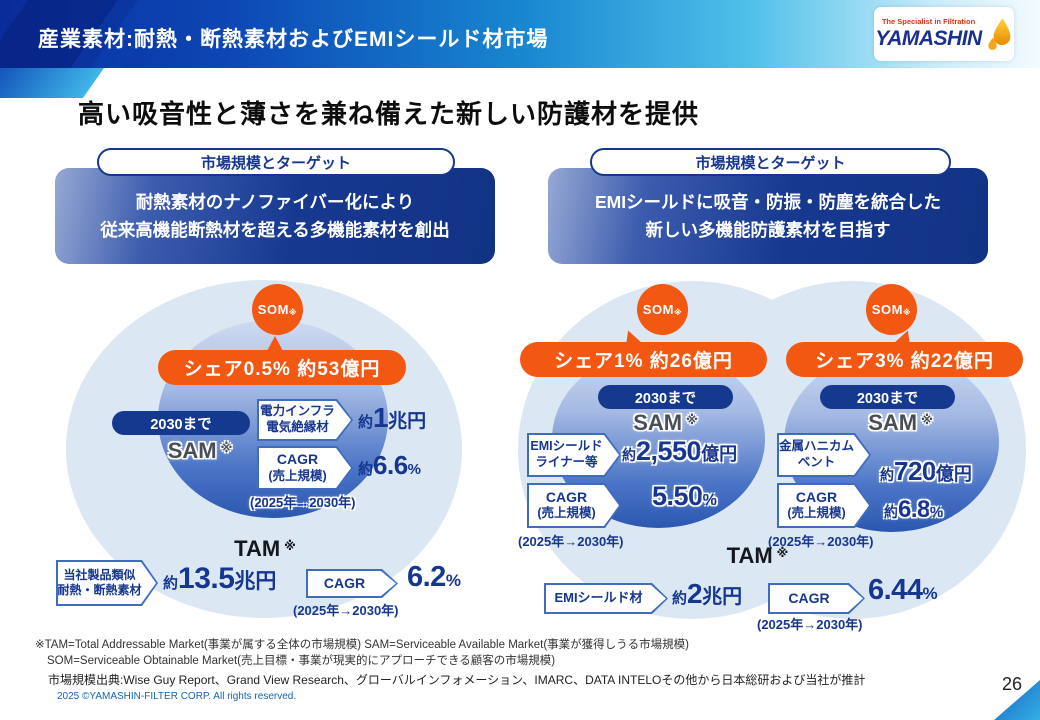  Describe the element at coordinates (944, 34) in the screenshot. I see `yamashin-logo: The Specialist in Filtration YAMASHIN` at that location.